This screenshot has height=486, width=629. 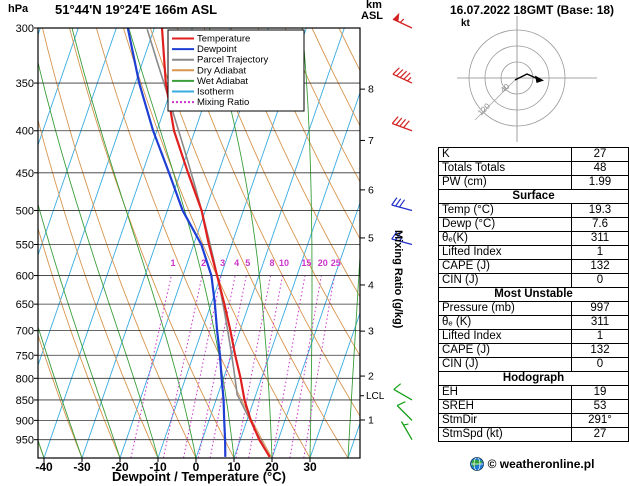 I want to click on table-row: EH 19, so click(x=533, y=392).